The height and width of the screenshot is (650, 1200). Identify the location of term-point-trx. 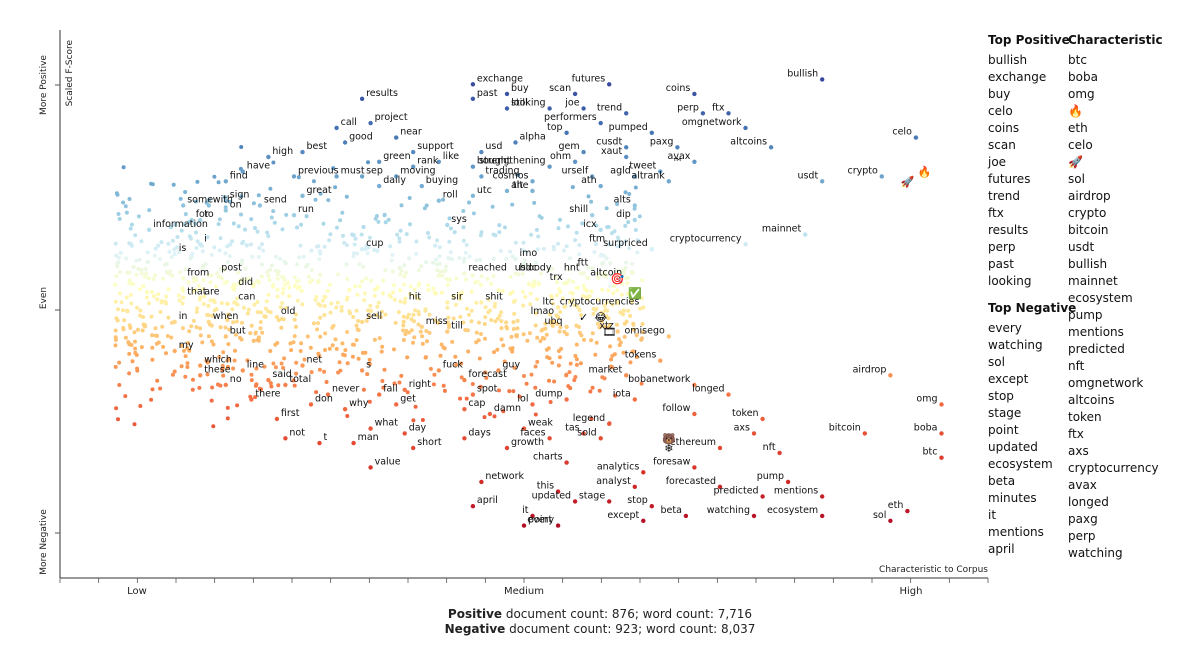
(566, 283).